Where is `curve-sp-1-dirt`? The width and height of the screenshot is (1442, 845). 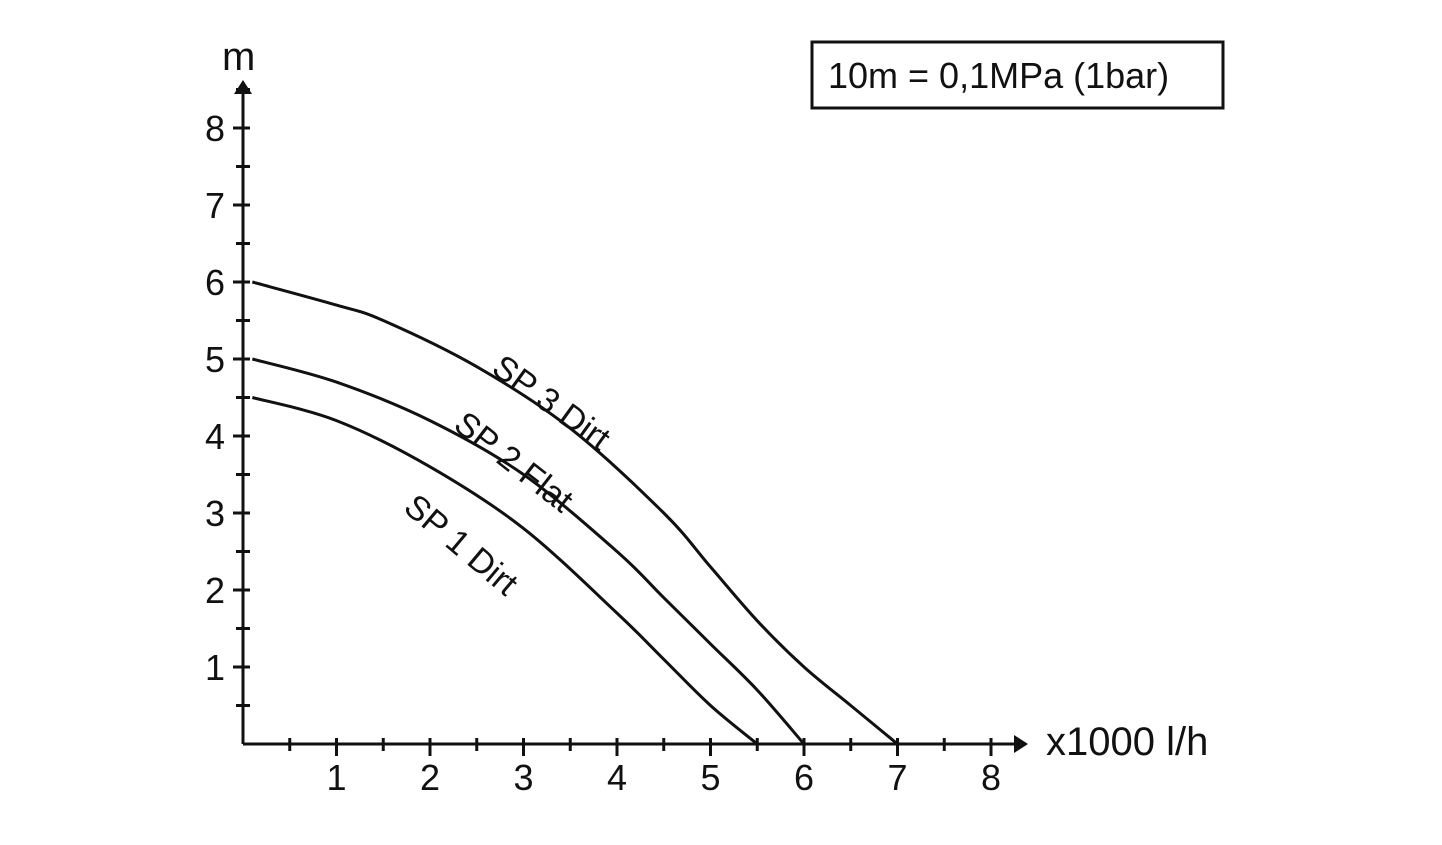 curve-sp-1-dirt is located at coordinates (505, 571).